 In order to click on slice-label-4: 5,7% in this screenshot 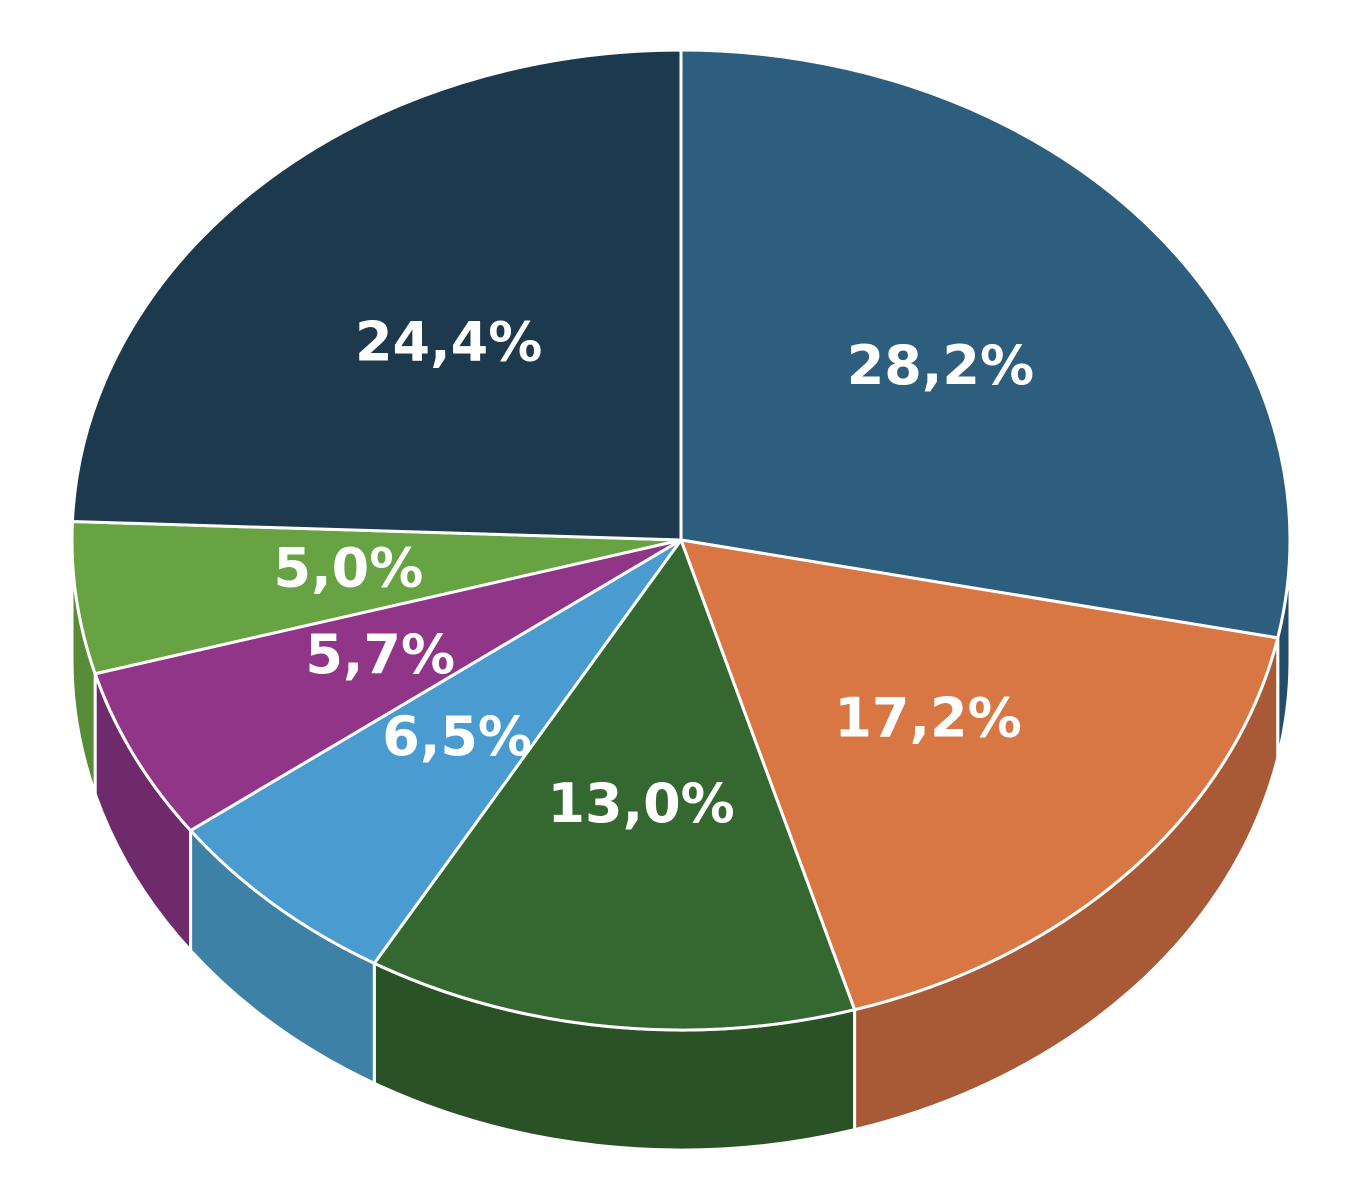, I will do `click(380, 654)`.